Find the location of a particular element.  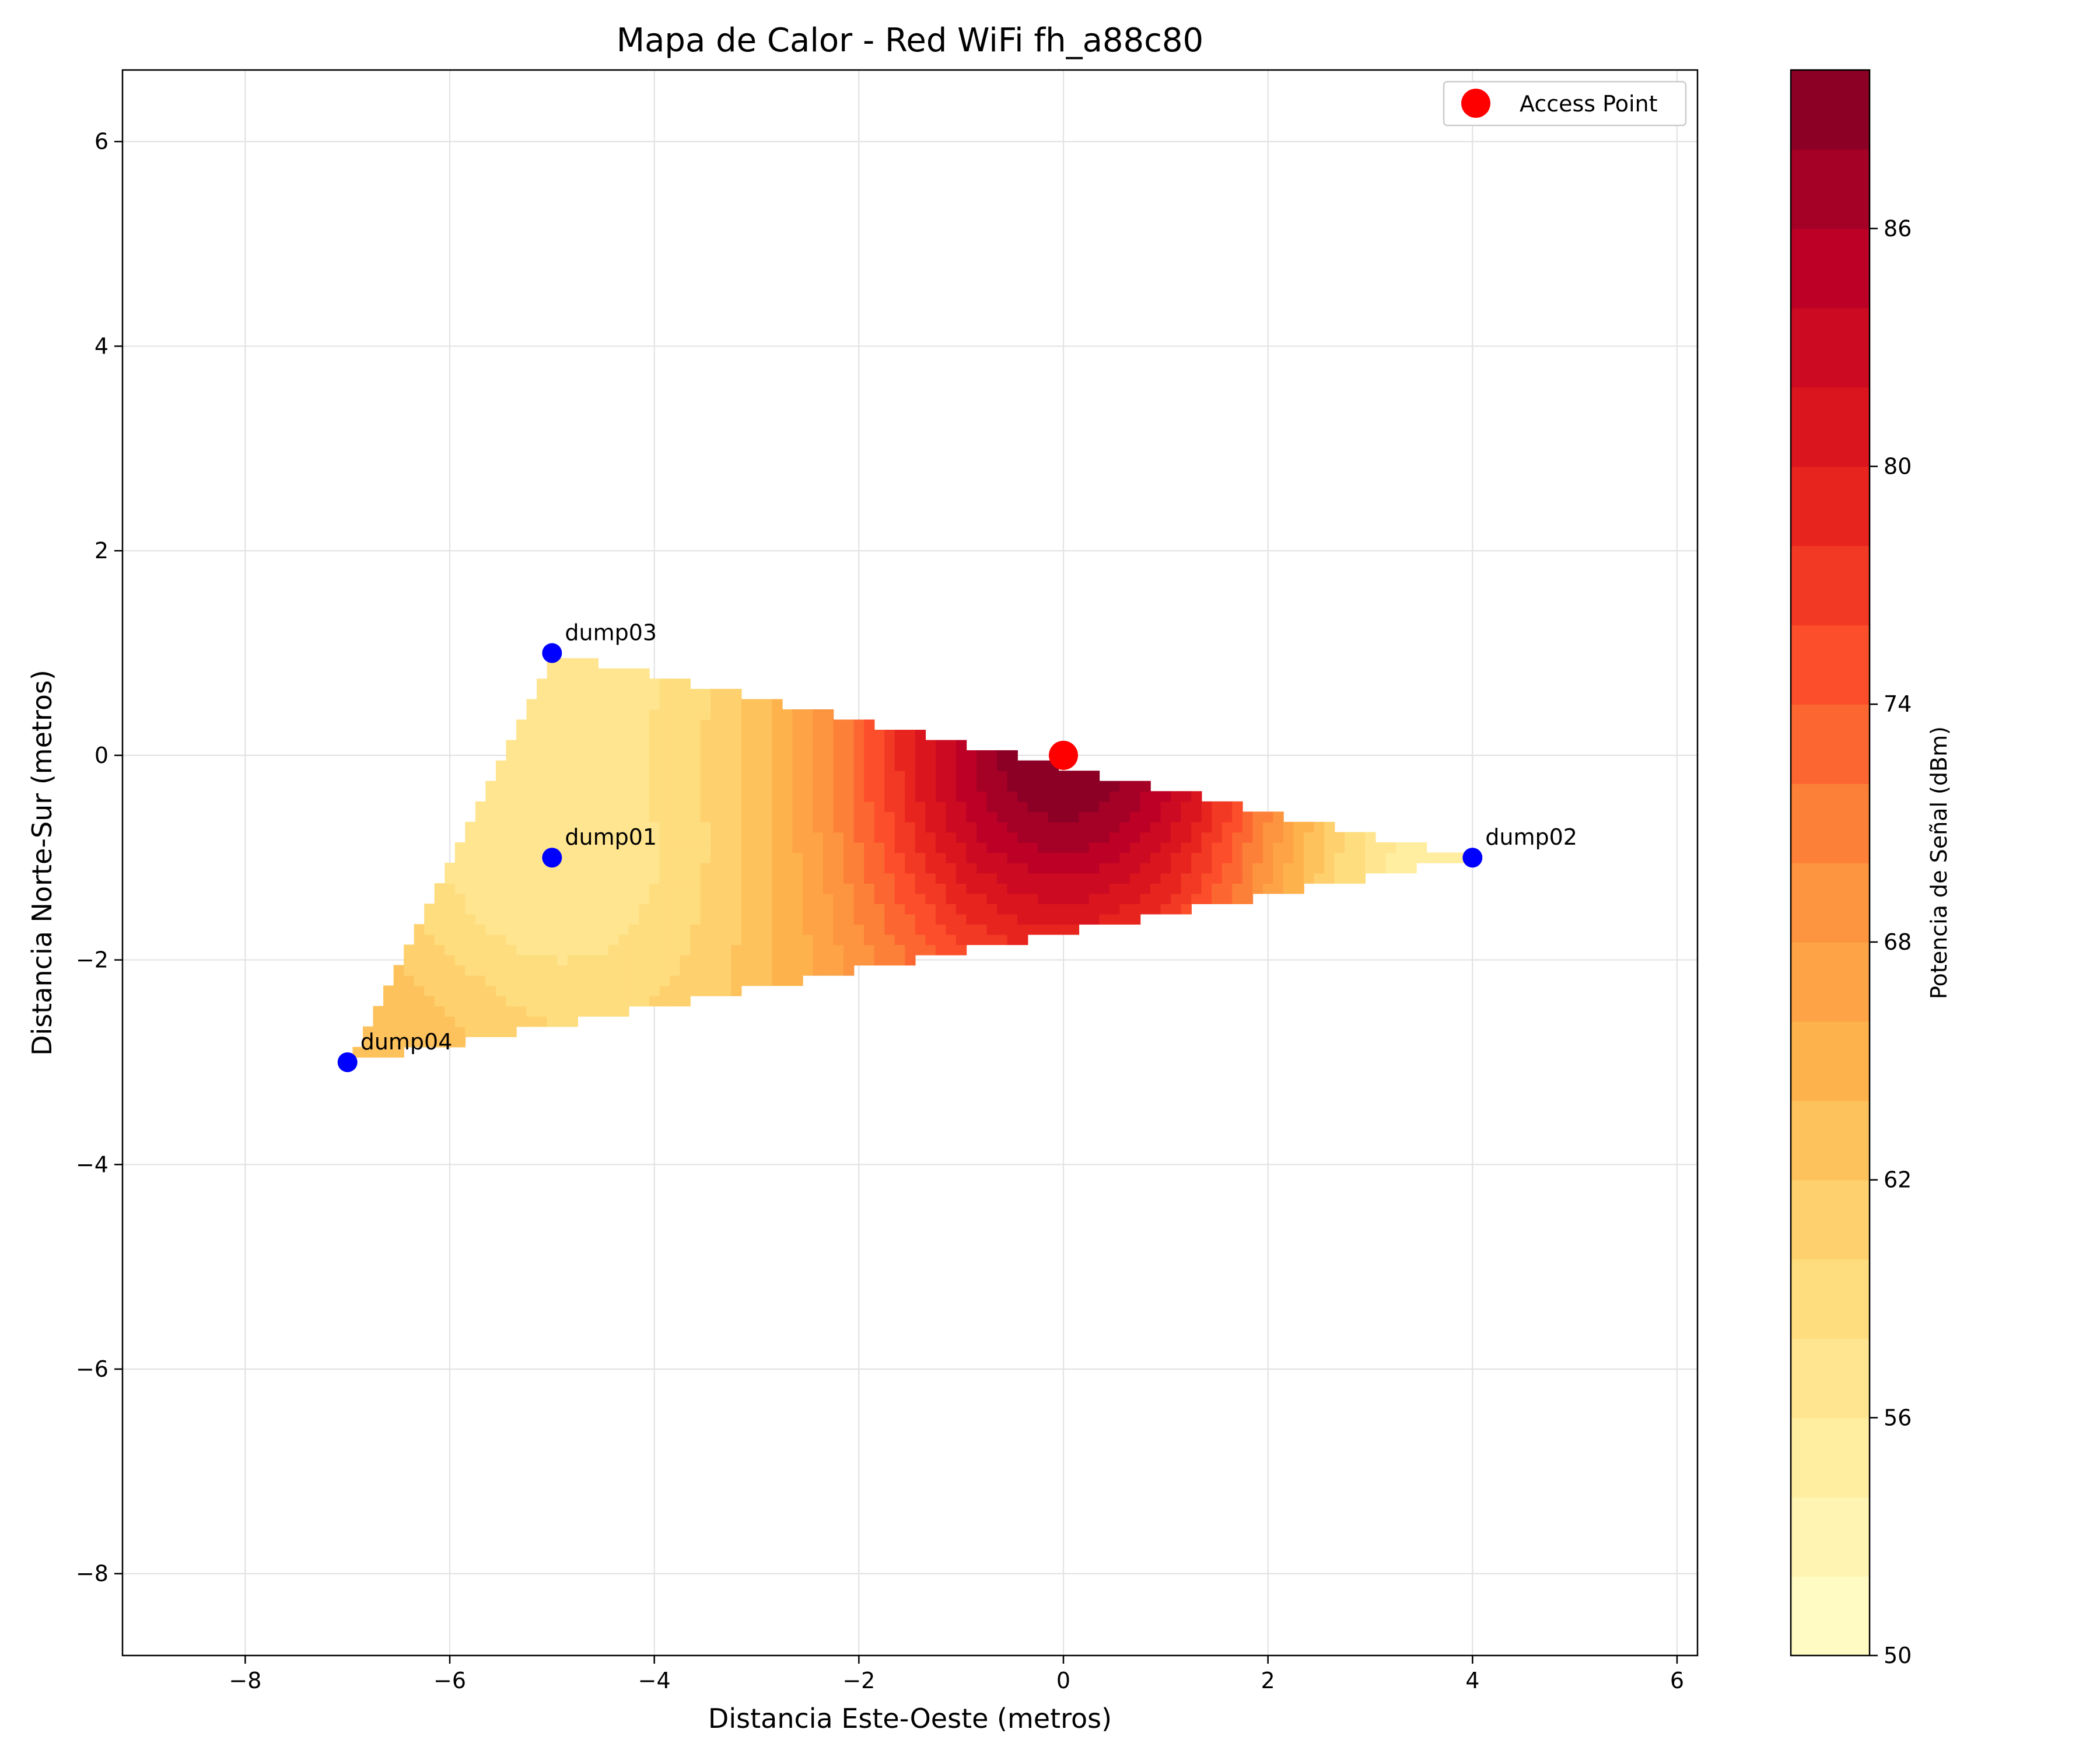

x-tick-label: −2 is located at coordinates (858, 1680).